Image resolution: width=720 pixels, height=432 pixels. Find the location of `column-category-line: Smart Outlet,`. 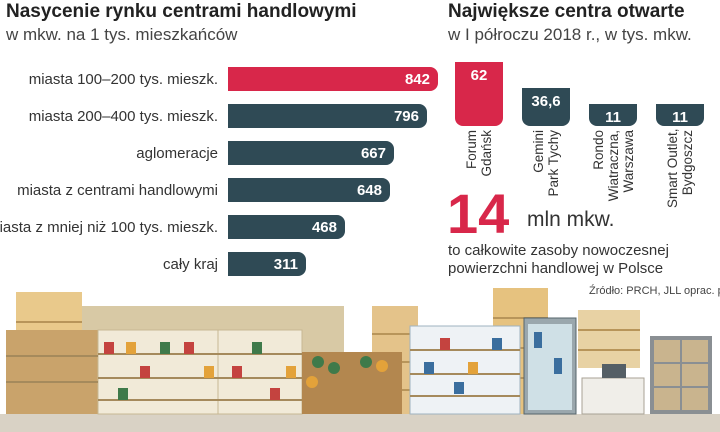

column-category-line: Smart Outlet, is located at coordinates (672, 168).